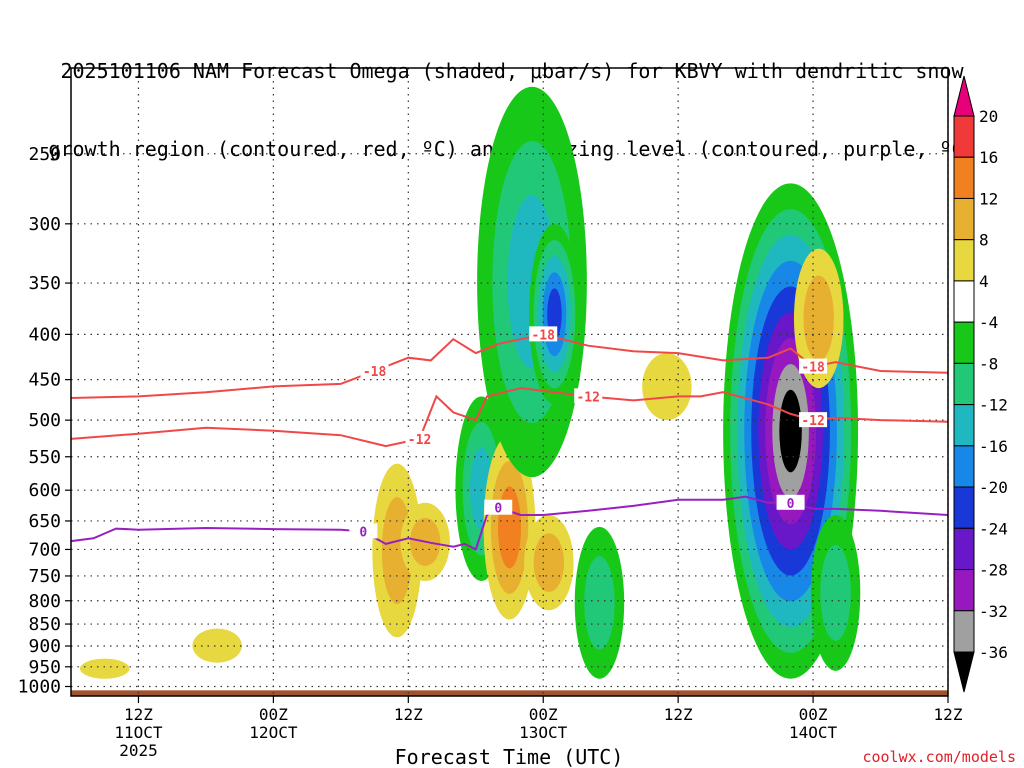 The height and width of the screenshot is (768, 1024). I want to click on pressure-tick-label: 600, so click(44, 490).